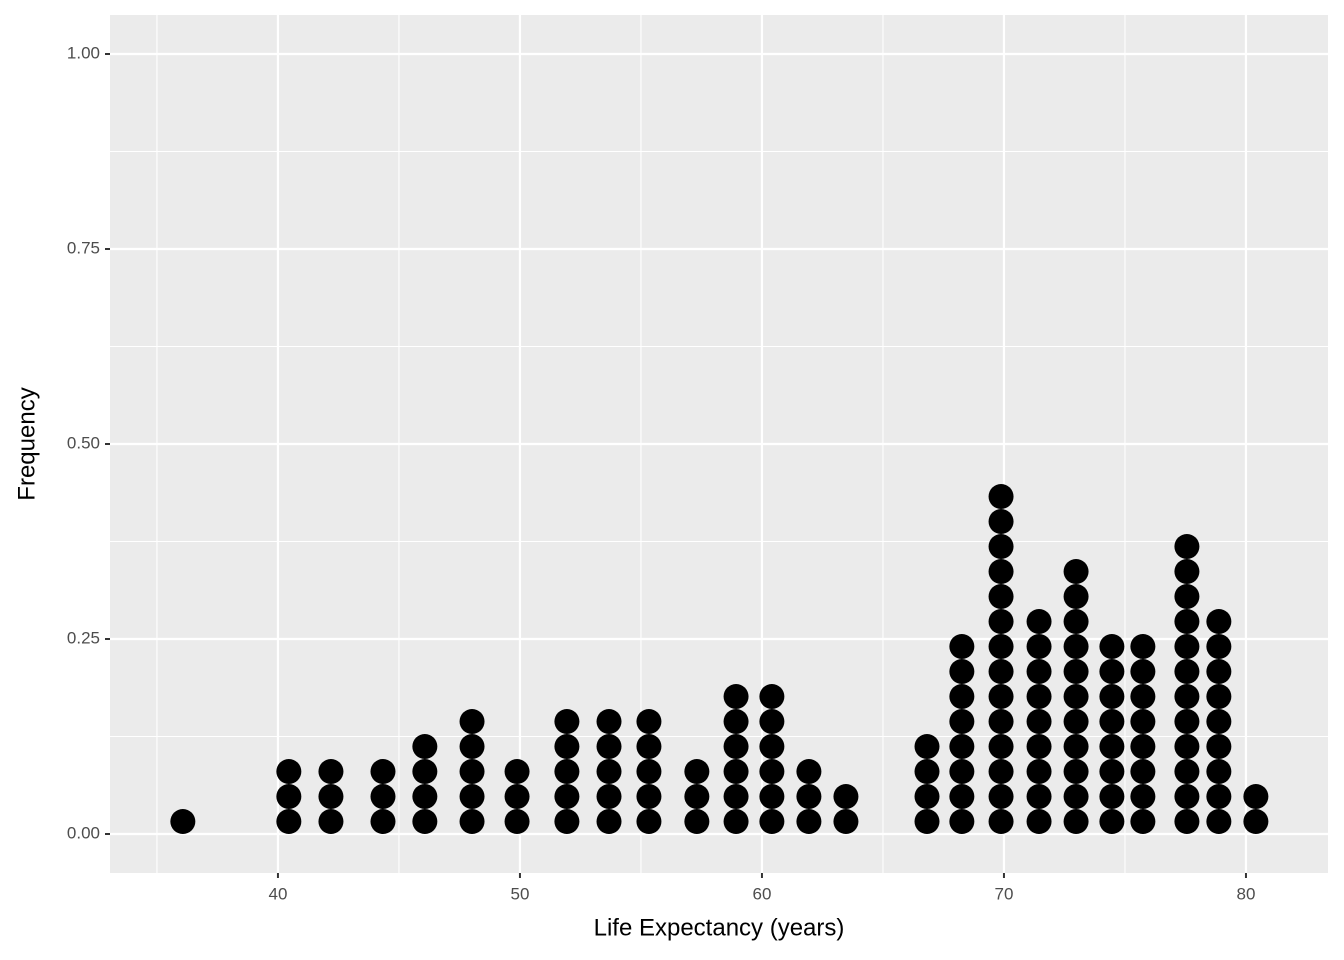 Image resolution: width=1344 pixels, height=960 pixels. What do you see at coordinates (83, 52) in the screenshot?
I see `y-tick-label: 1.00` at bounding box center [83, 52].